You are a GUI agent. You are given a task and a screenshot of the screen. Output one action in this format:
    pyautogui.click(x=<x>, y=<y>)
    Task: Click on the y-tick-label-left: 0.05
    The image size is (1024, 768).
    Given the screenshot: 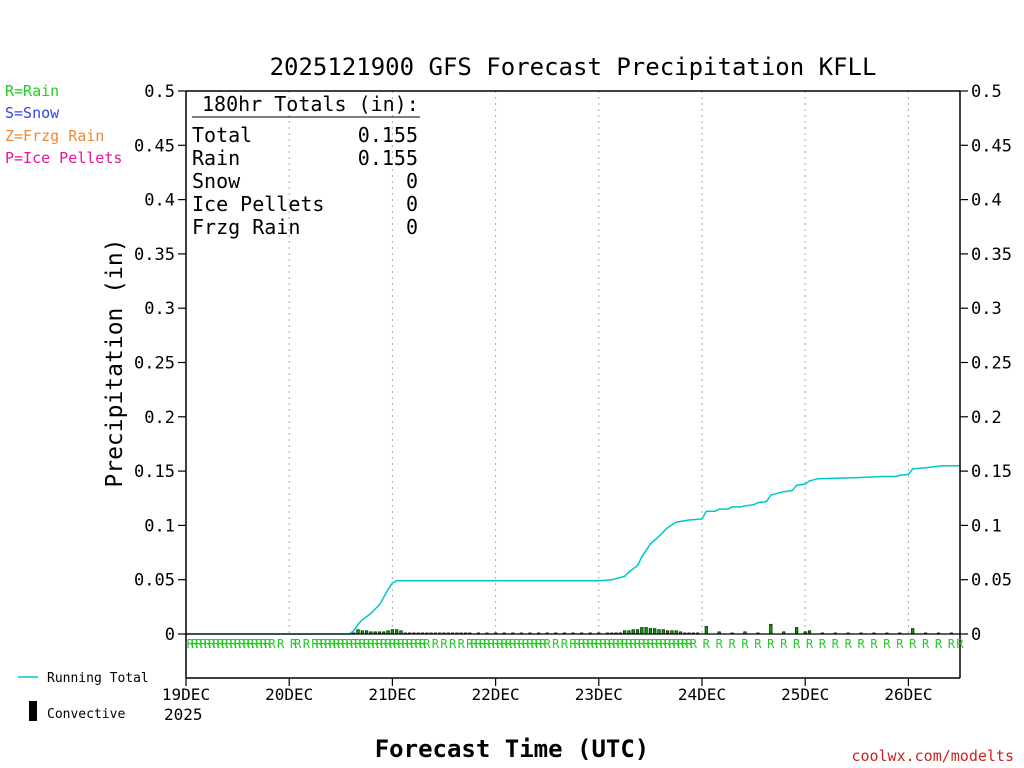 What is the action you would take?
    pyautogui.click(x=154, y=581)
    